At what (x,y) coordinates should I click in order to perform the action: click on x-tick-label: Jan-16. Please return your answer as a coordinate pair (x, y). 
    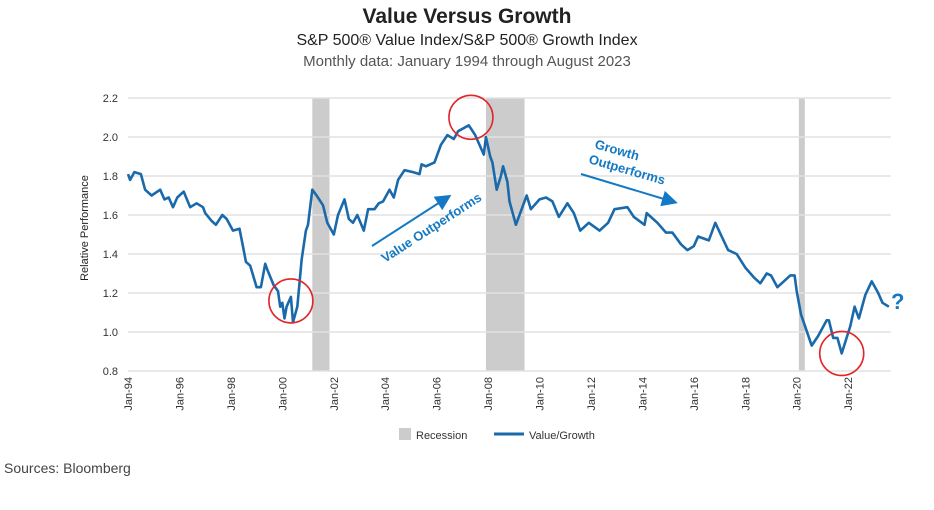
    Looking at the image, I should click on (695, 394).